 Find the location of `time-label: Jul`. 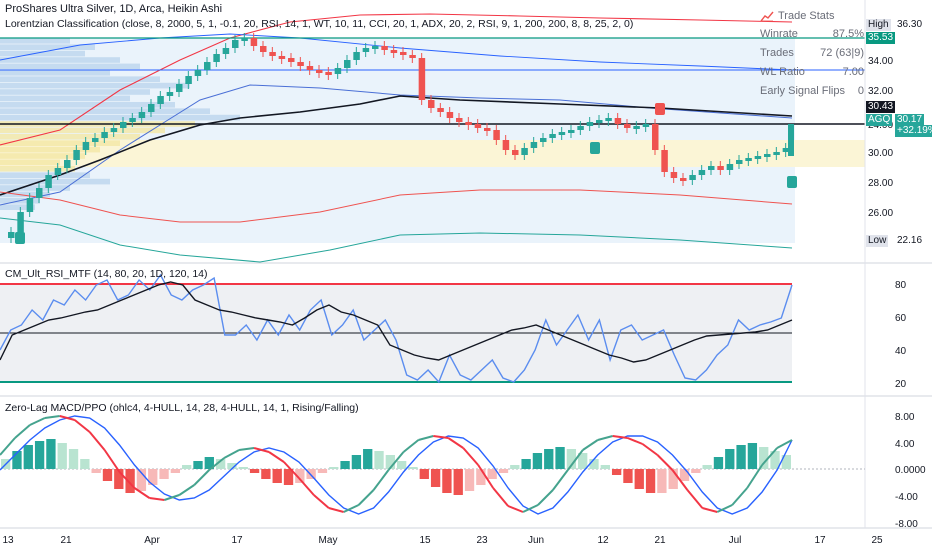

time-label: Jul is located at coordinates (735, 540).